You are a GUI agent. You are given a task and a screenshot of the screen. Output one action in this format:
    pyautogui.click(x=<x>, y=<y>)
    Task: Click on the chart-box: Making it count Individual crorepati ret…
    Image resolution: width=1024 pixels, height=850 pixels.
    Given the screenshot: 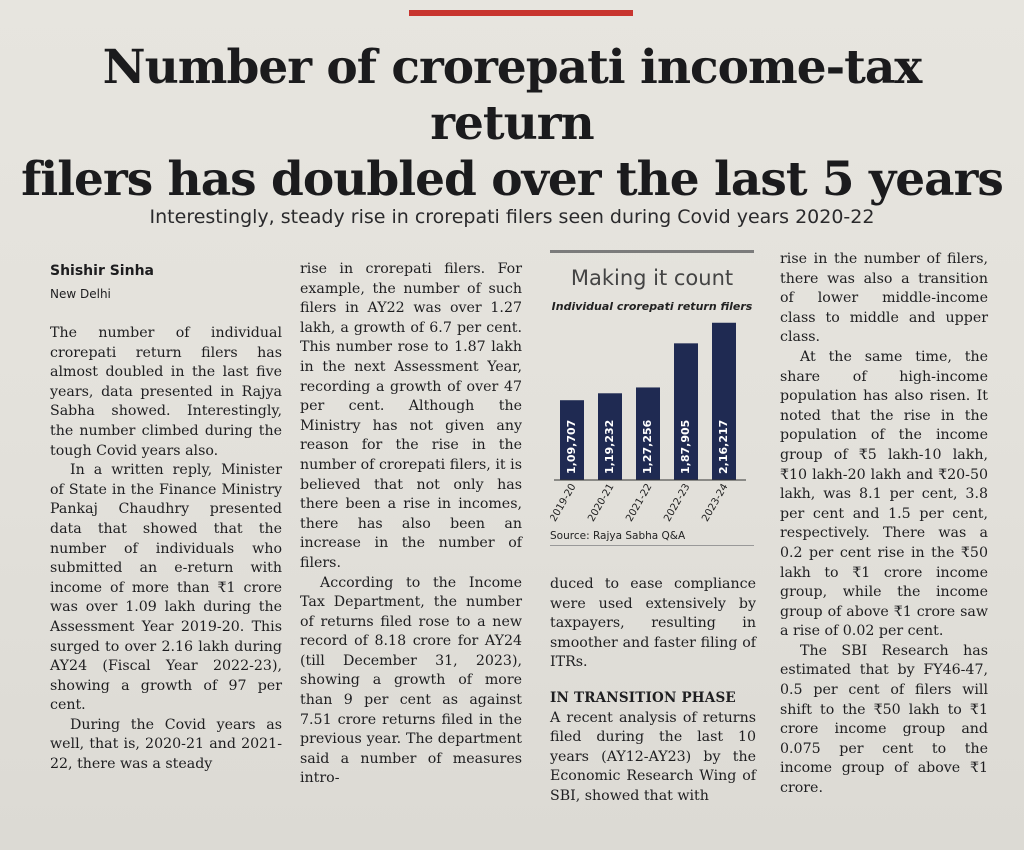 What is the action you would take?
    pyautogui.click(x=652, y=400)
    